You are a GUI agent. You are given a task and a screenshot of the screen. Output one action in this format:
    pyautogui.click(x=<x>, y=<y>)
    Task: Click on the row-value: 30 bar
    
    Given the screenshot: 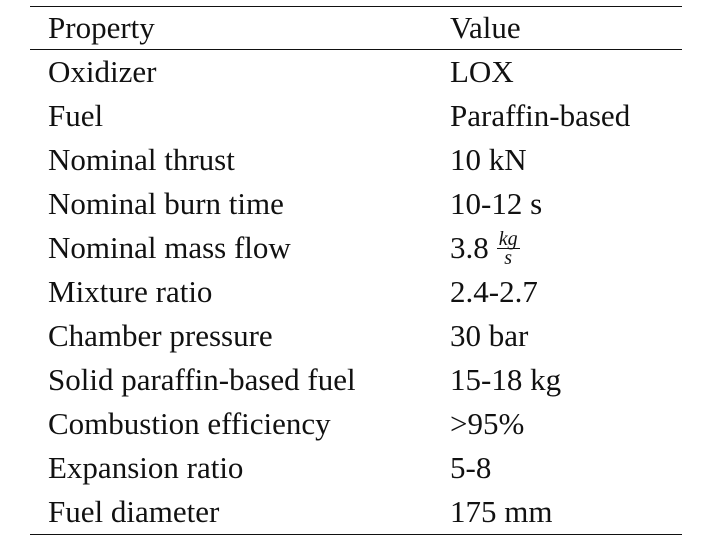 What is the action you would take?
    pyautogui.click(x=489, y=335)
    